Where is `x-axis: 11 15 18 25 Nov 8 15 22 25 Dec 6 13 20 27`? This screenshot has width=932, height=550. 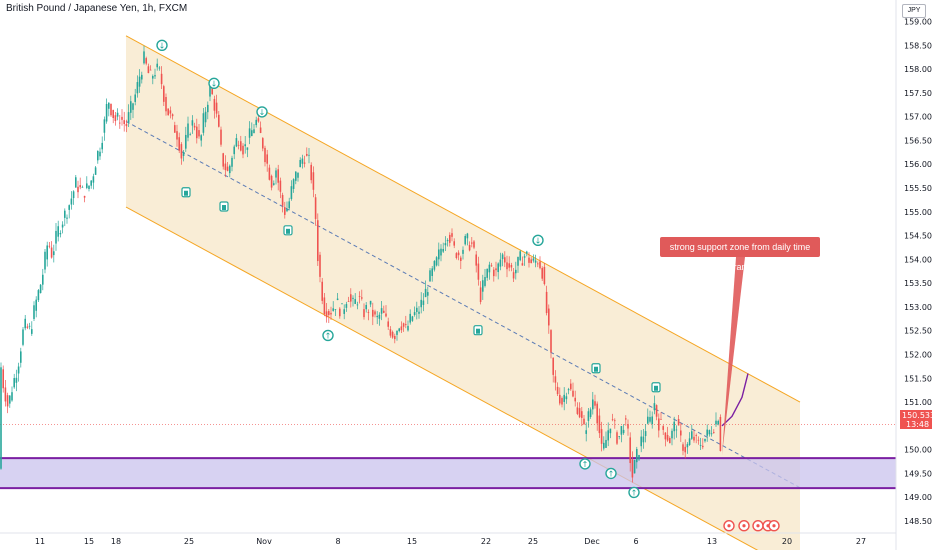
x-axis: 11 15 18 25 Nov 8 15 22 25 Dec 6 13 20 27 is located at coordinates (448, 539).